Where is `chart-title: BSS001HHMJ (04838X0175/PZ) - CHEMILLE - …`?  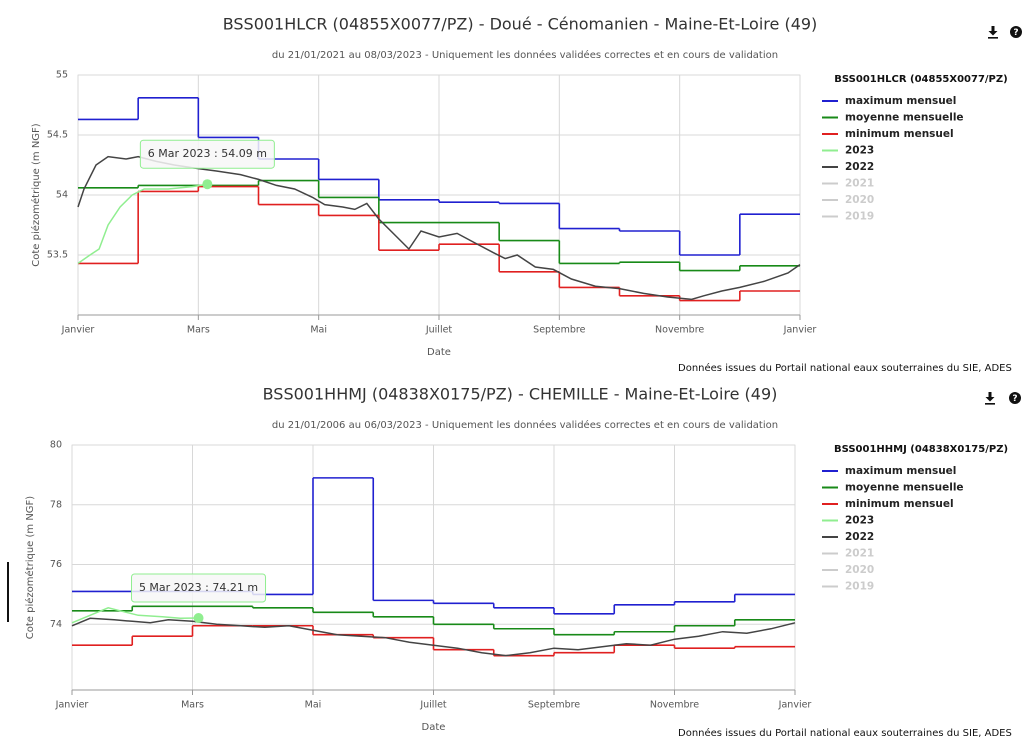 chart-title: BSS001HHMJ (04838X0175/PZ) - CHEMILLE - … is located at coordinates (520, 394).